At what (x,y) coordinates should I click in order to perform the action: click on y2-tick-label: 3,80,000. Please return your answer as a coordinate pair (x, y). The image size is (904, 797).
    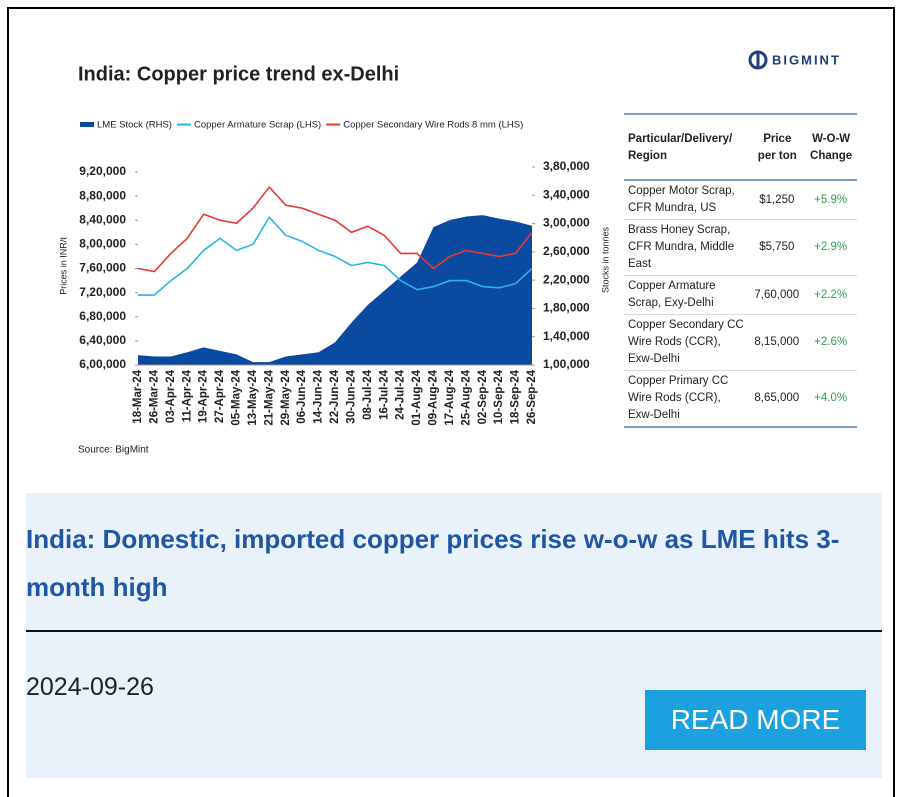
    Looking at the image, I should click on (566, 166).